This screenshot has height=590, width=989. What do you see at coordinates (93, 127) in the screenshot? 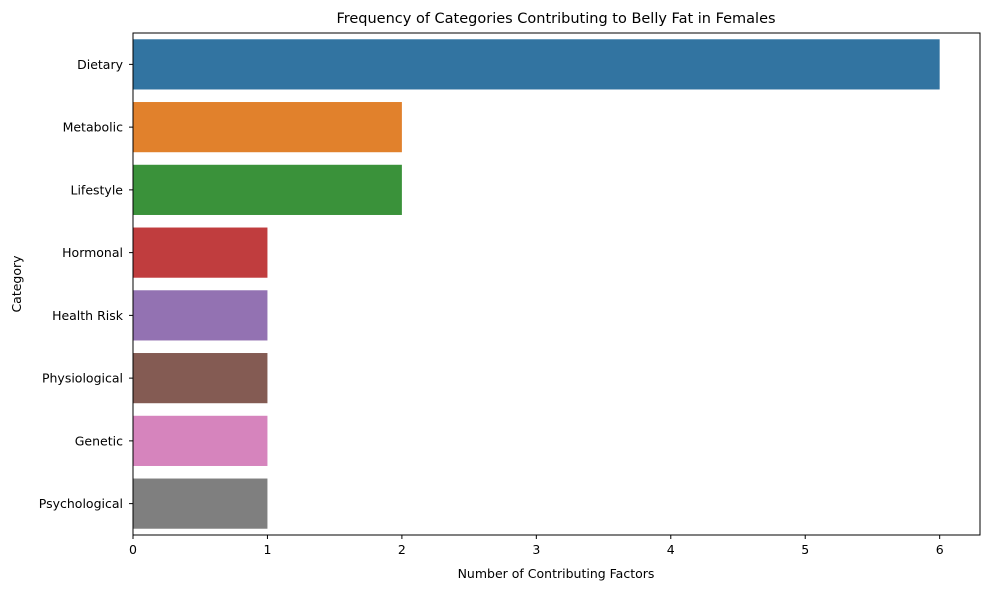
I see `y-tick-label: Metabolic` at bounding box center [93, 127].